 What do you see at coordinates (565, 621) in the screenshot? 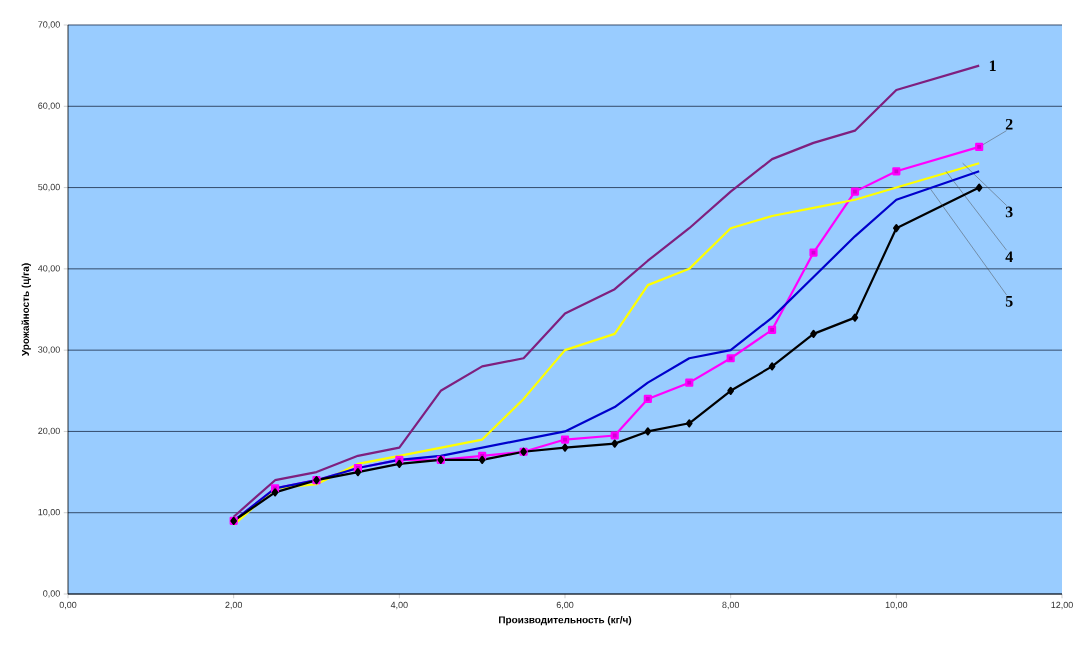
I see `x-axis-title: Производительность (кг/ч)` at bounding box center [565, 621].